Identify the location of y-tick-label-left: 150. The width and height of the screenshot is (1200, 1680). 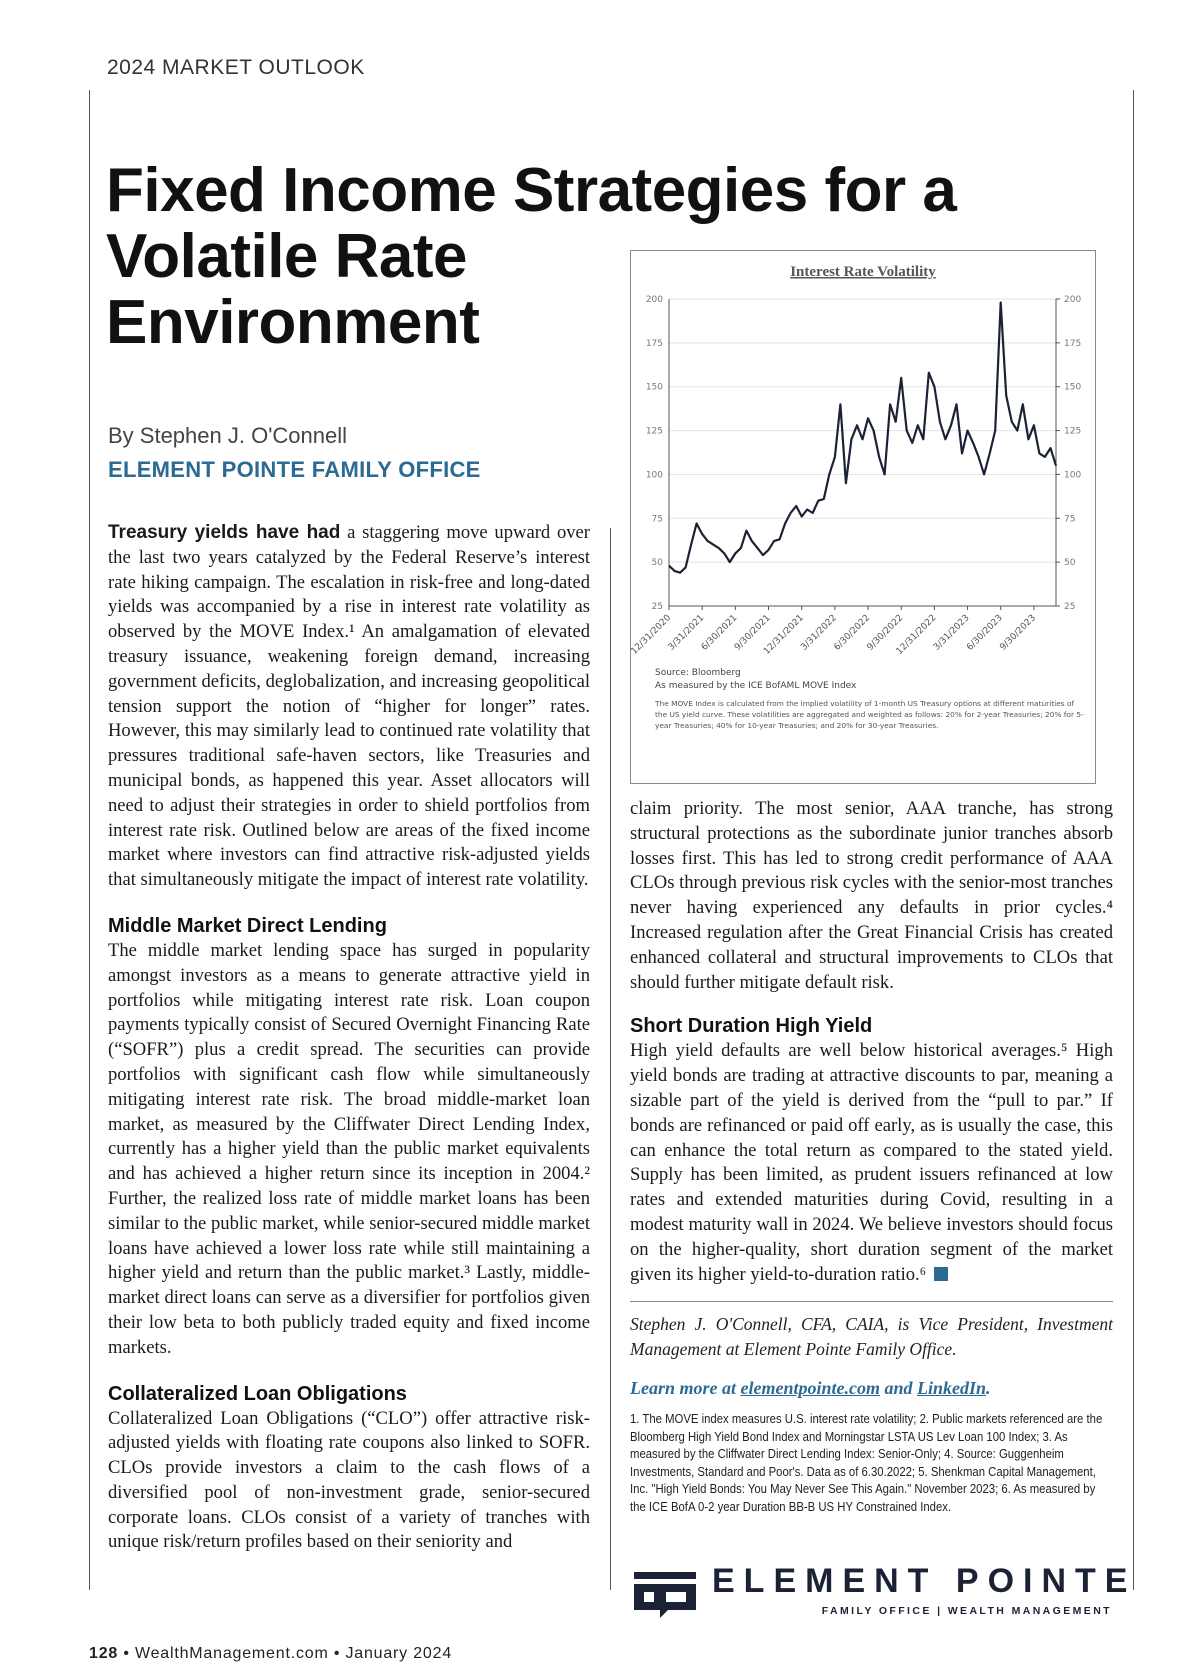
(654, 388).